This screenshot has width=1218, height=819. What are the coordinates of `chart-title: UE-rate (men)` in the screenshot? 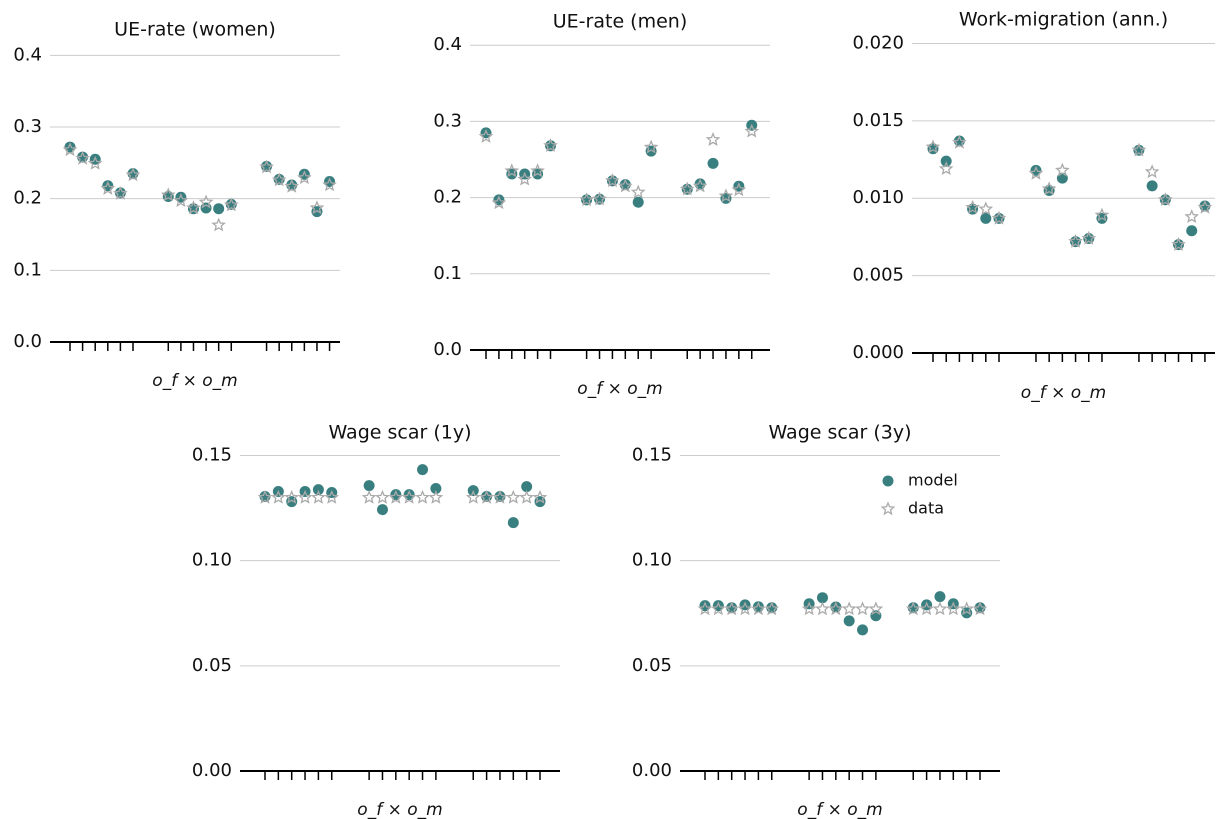 It's located at (620, 22).